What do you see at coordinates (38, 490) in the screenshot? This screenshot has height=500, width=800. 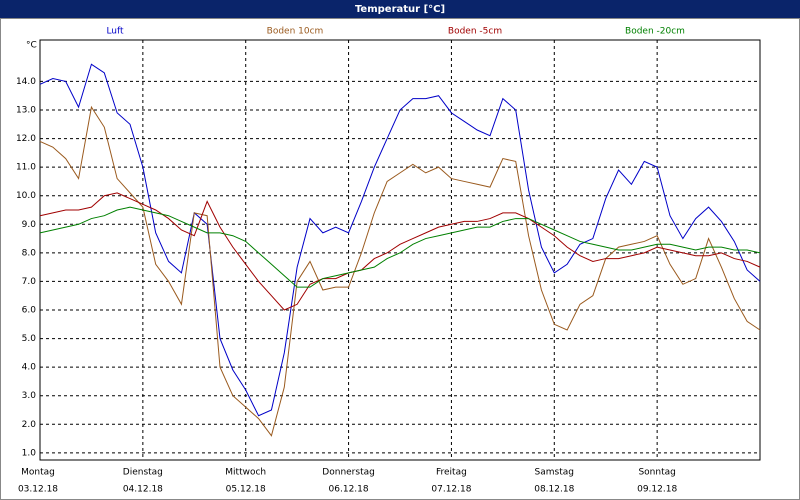 I see `x-tick-date: 03.12.18` at bounding box center [38, 490].